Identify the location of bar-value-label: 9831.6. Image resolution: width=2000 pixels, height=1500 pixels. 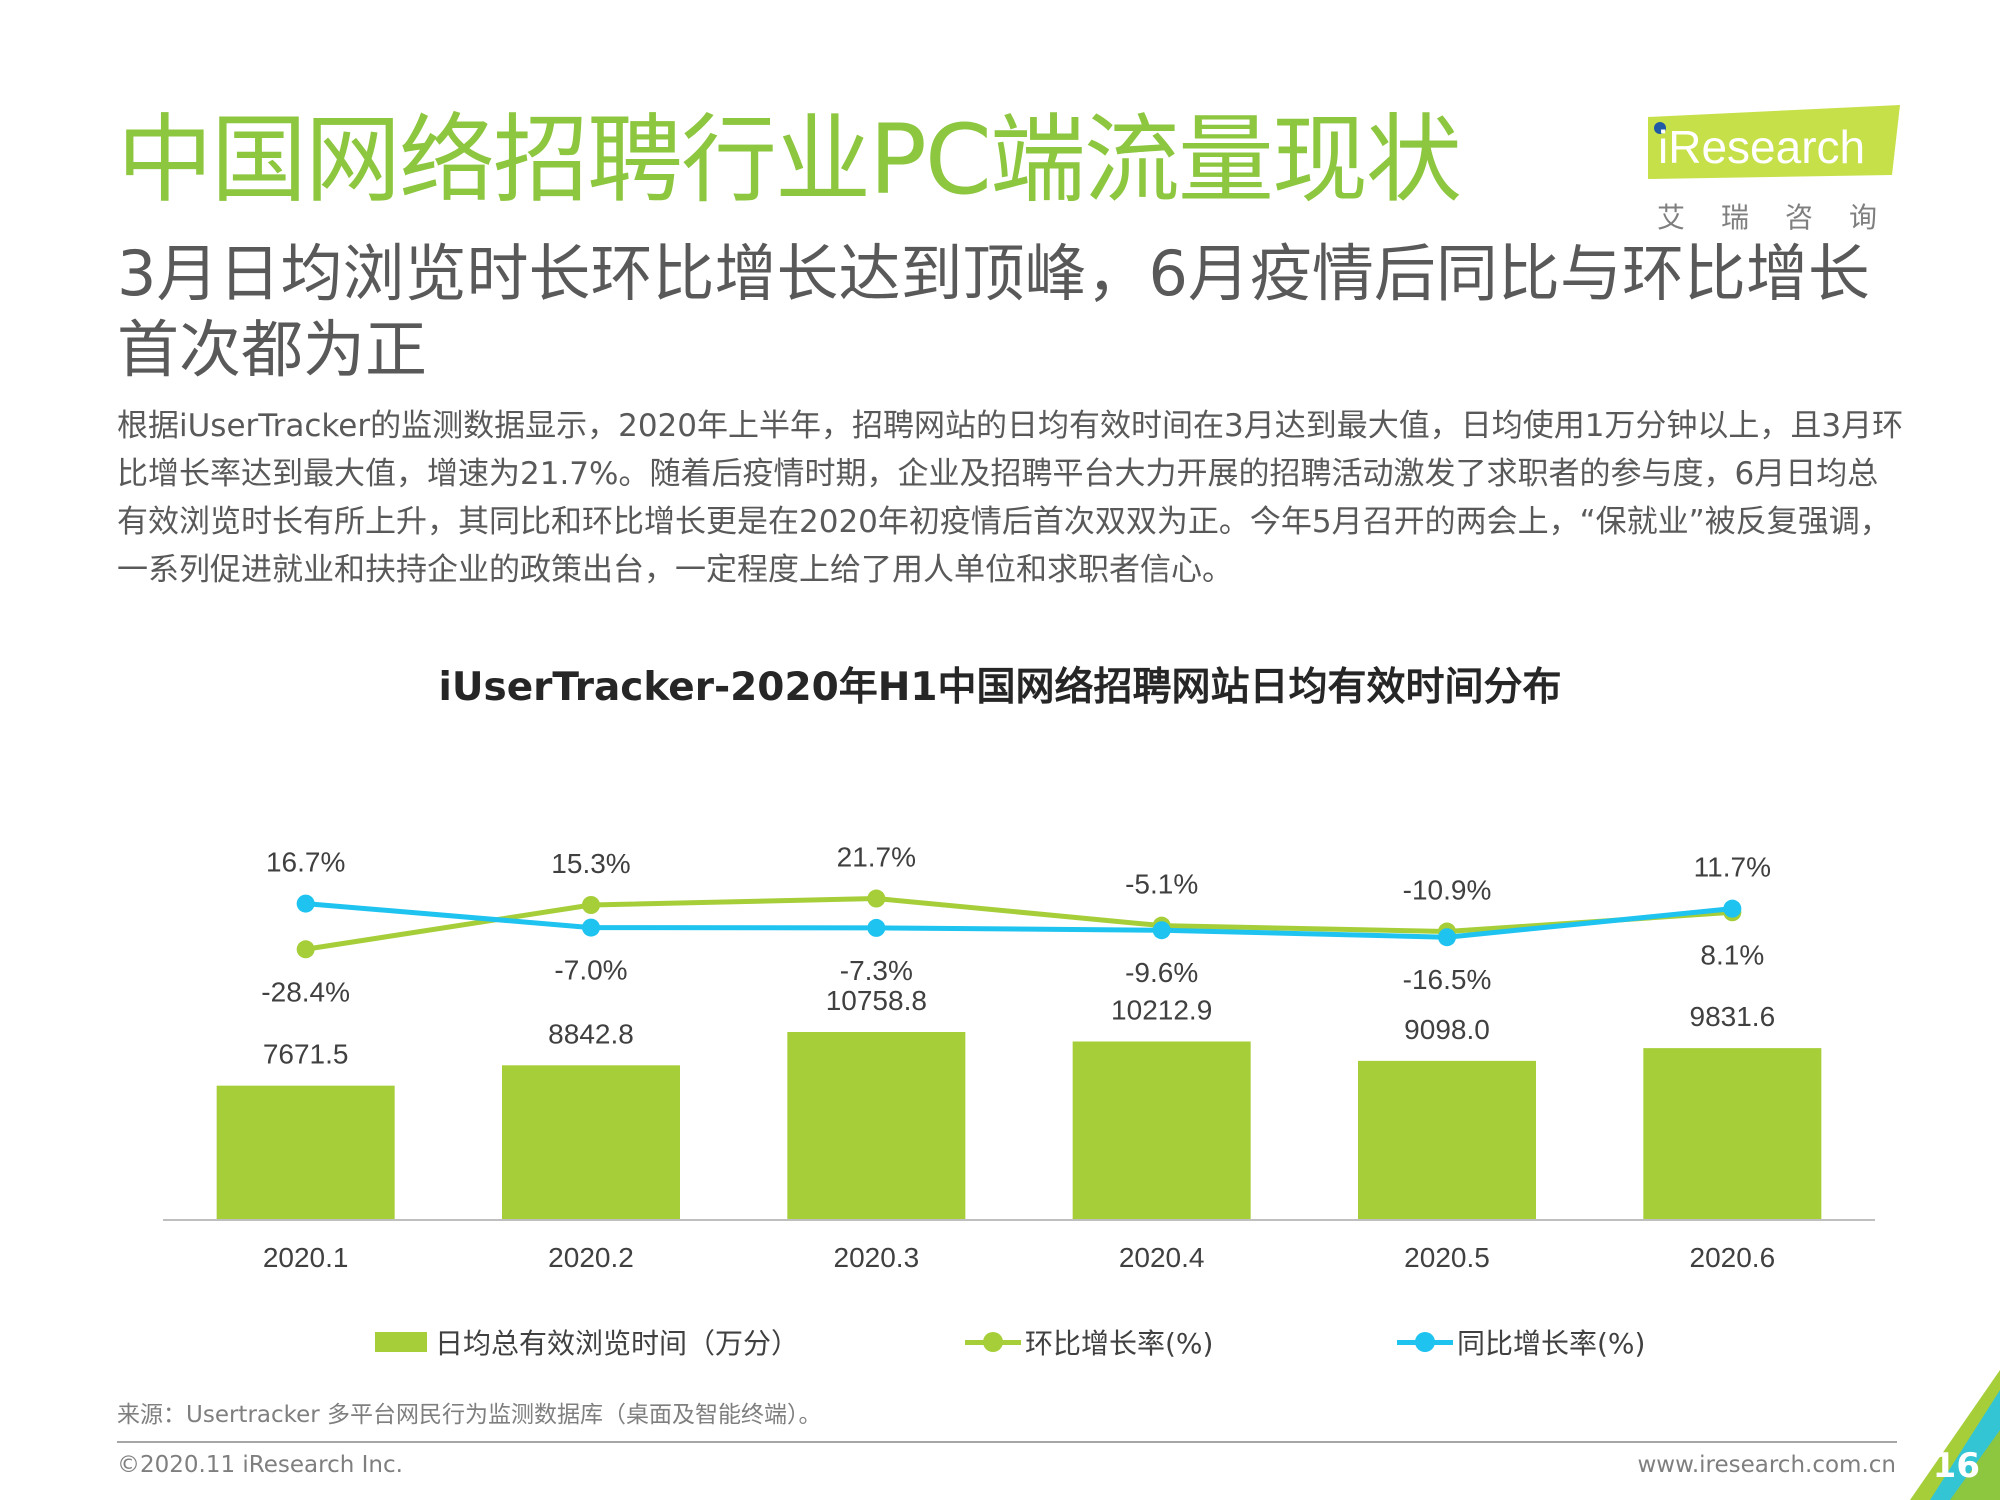
(1733, 1016).